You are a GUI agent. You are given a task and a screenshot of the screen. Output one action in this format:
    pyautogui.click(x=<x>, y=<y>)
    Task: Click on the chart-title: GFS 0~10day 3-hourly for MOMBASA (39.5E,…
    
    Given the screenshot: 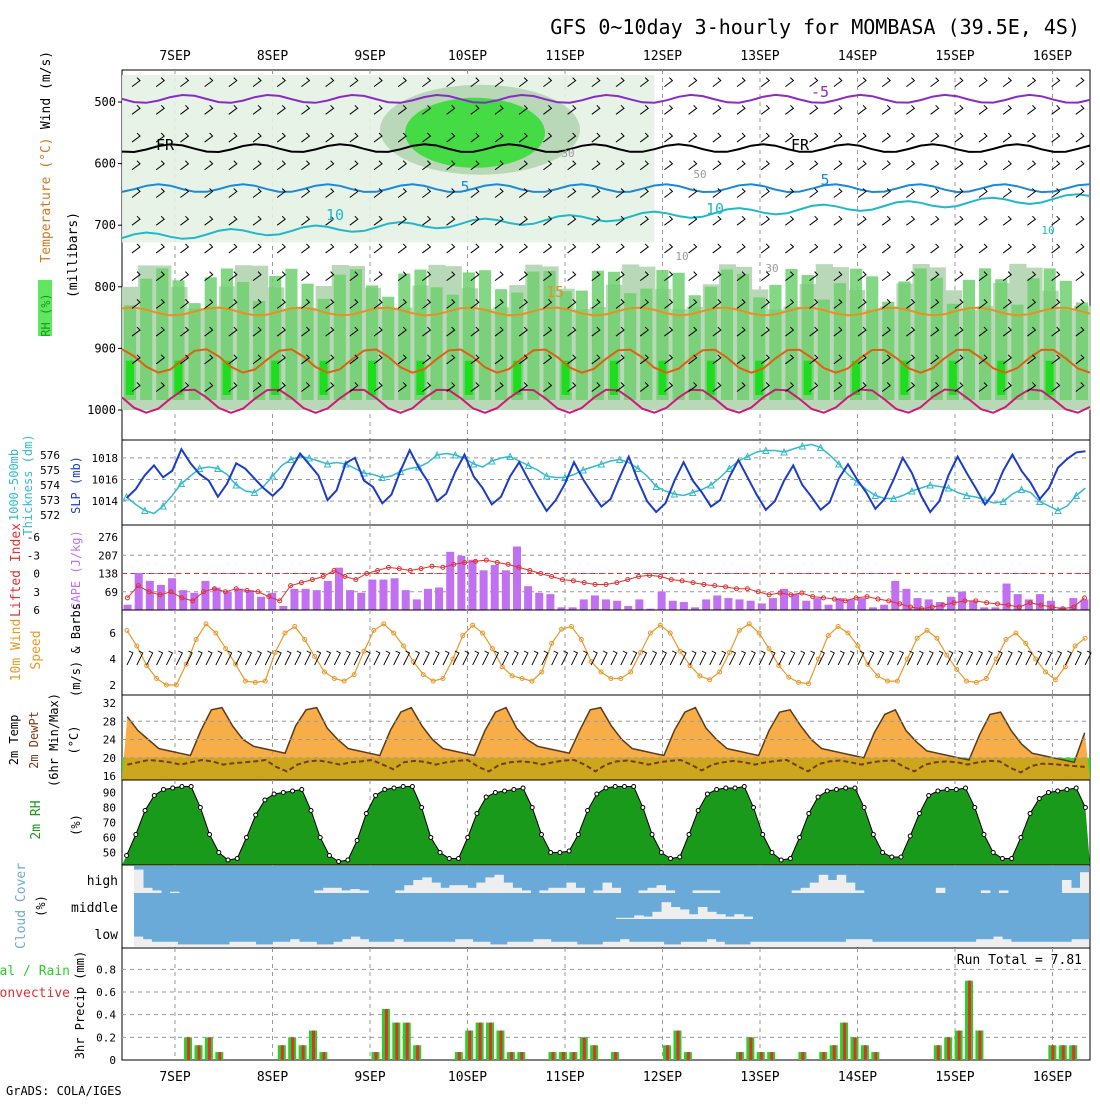 What is the action you would take?
    pyautogui.click(x=815, y=27)
    